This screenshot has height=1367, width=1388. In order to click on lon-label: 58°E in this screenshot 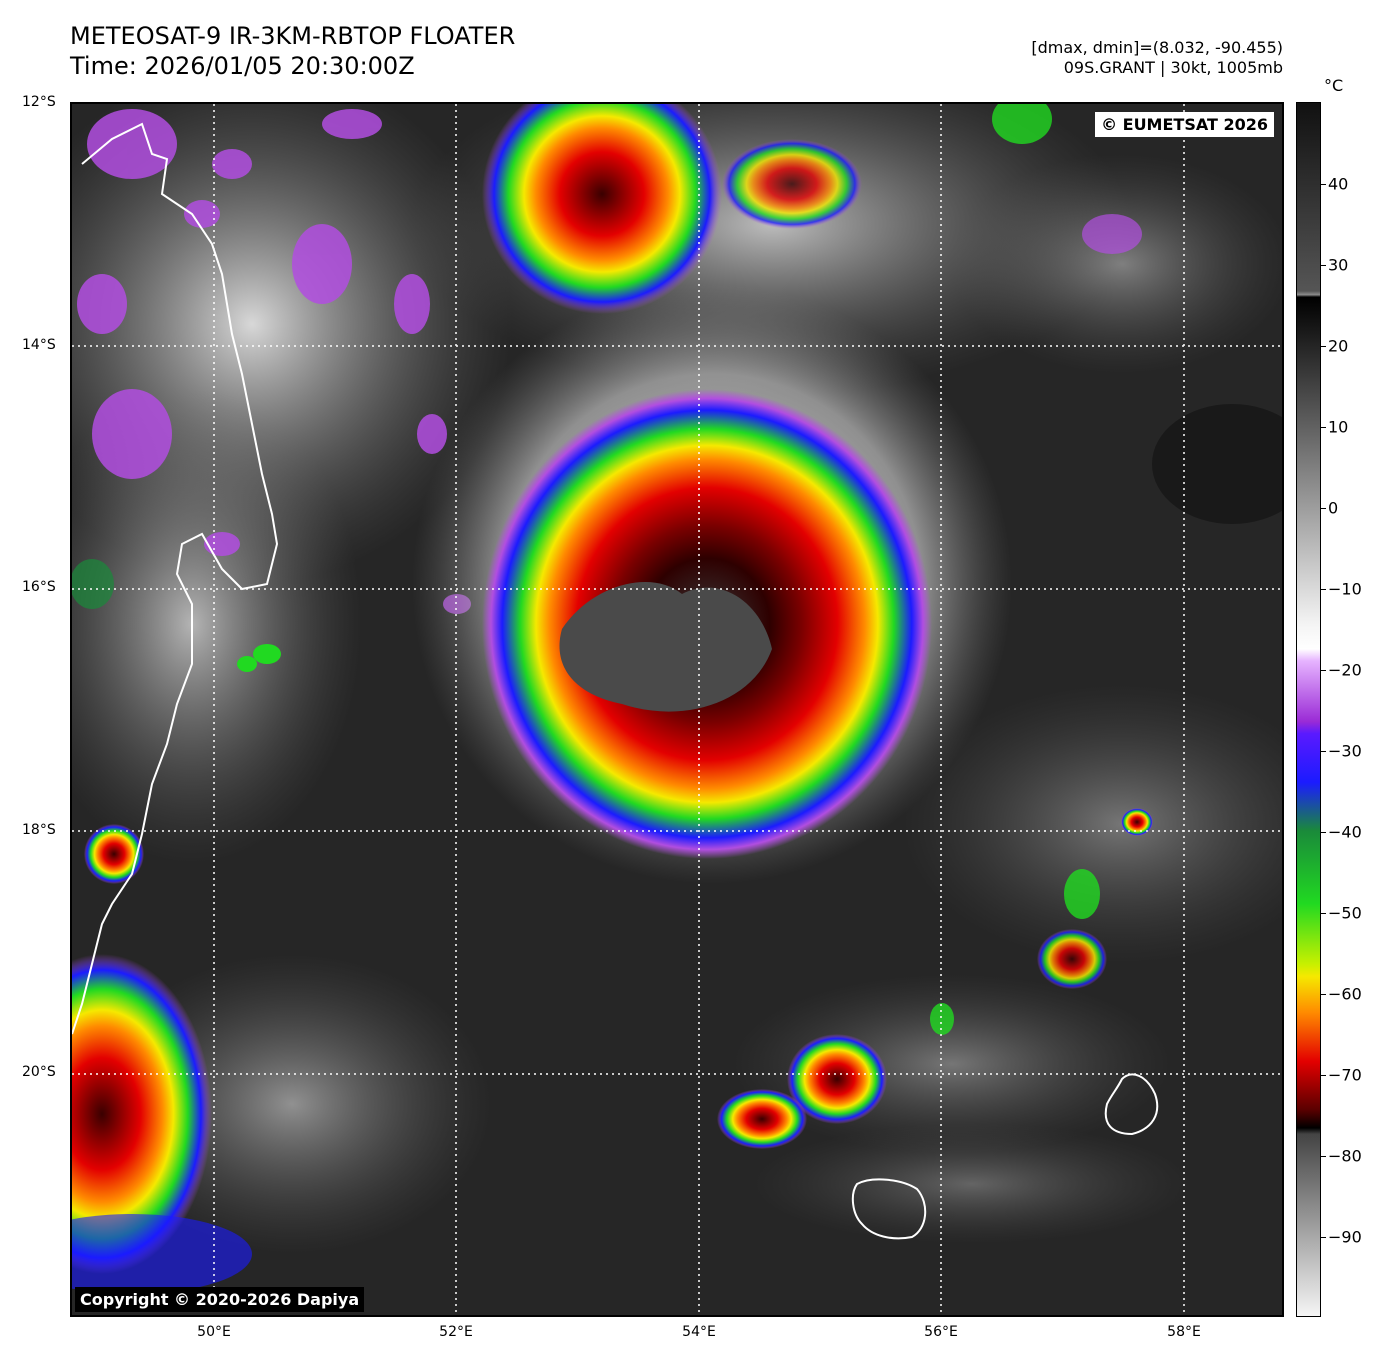, I will do `click(1184, 1332)`.